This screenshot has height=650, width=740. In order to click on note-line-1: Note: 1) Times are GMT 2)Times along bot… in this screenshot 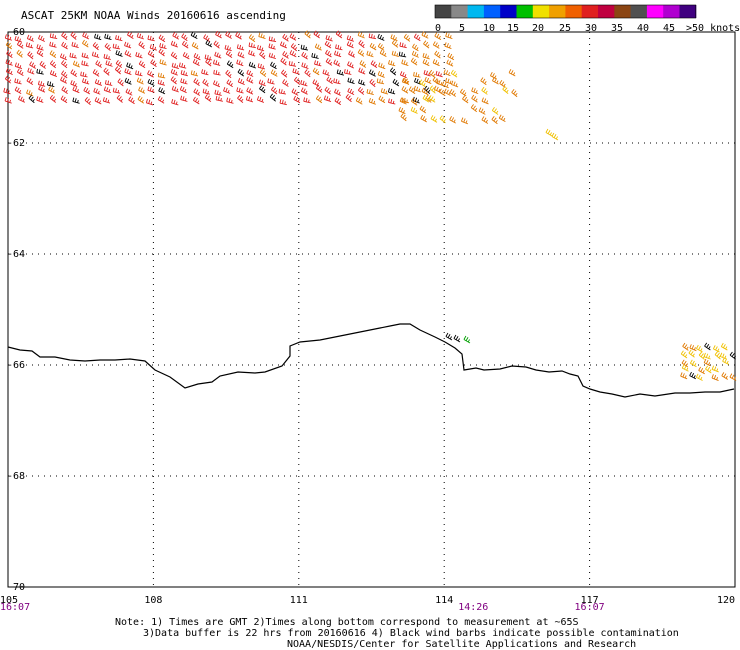, I will do `click(347, 622)`.